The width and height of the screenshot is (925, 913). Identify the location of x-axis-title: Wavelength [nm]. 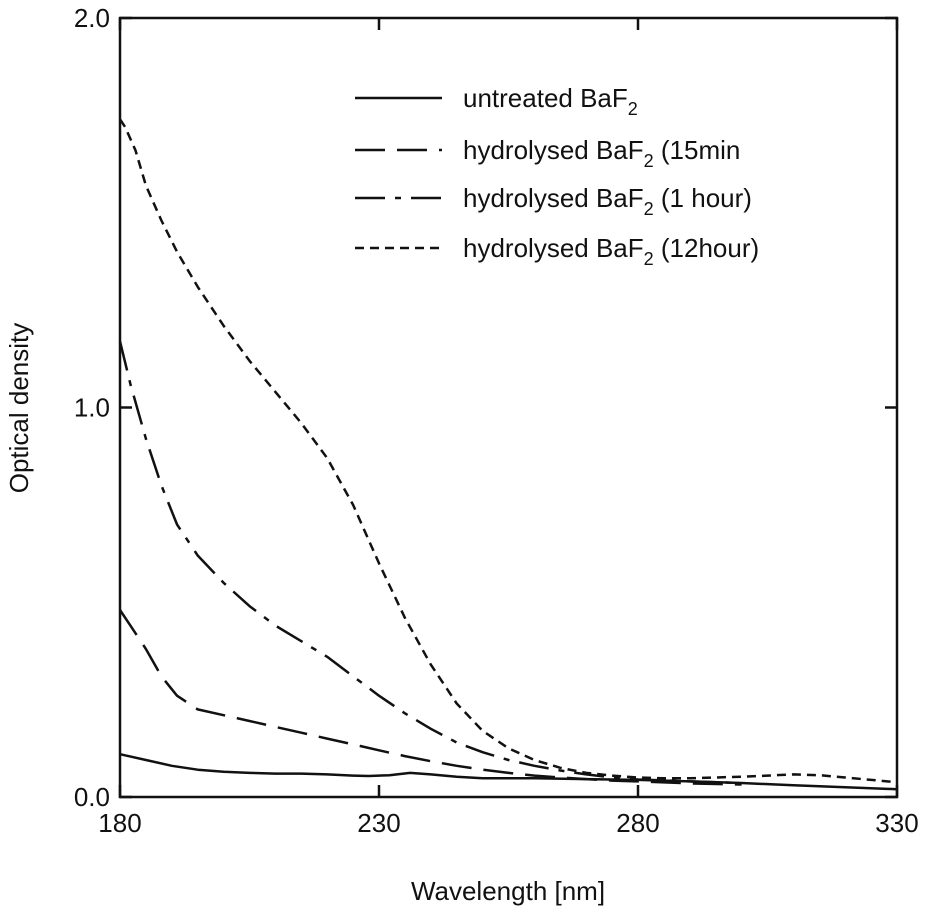
(508, 891).